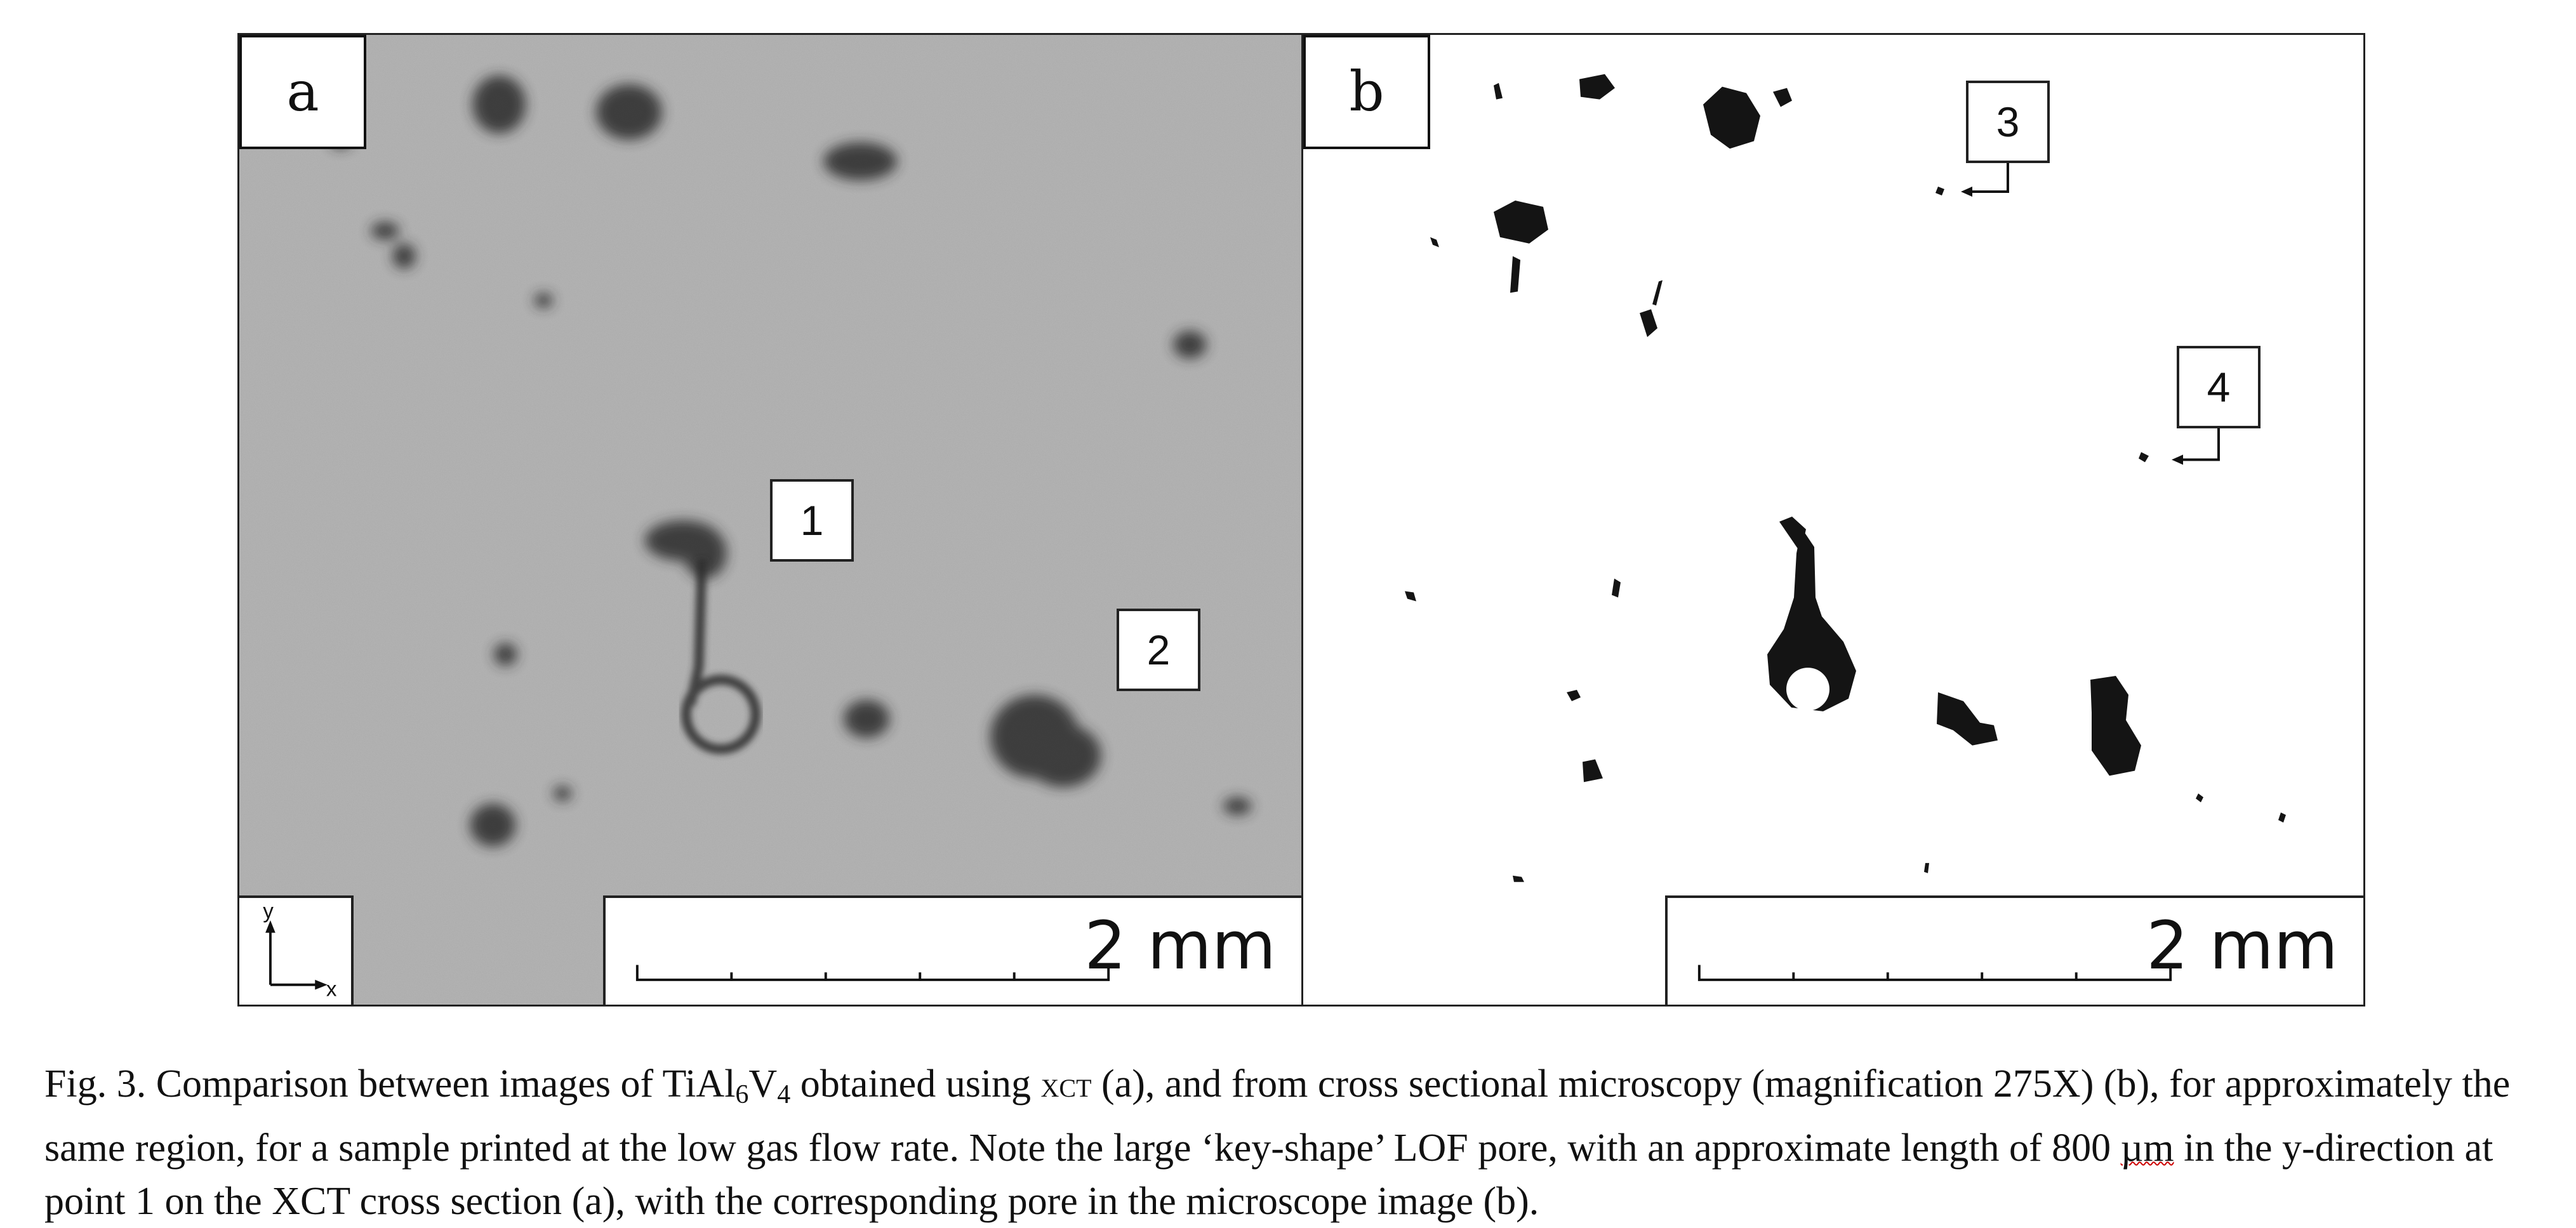 This screenshot has height=1228, width=2576. Describe the element at coordinates (1180, 945) in the screenshot. I see `scale-bar-label-a: 2 mm` at that location.